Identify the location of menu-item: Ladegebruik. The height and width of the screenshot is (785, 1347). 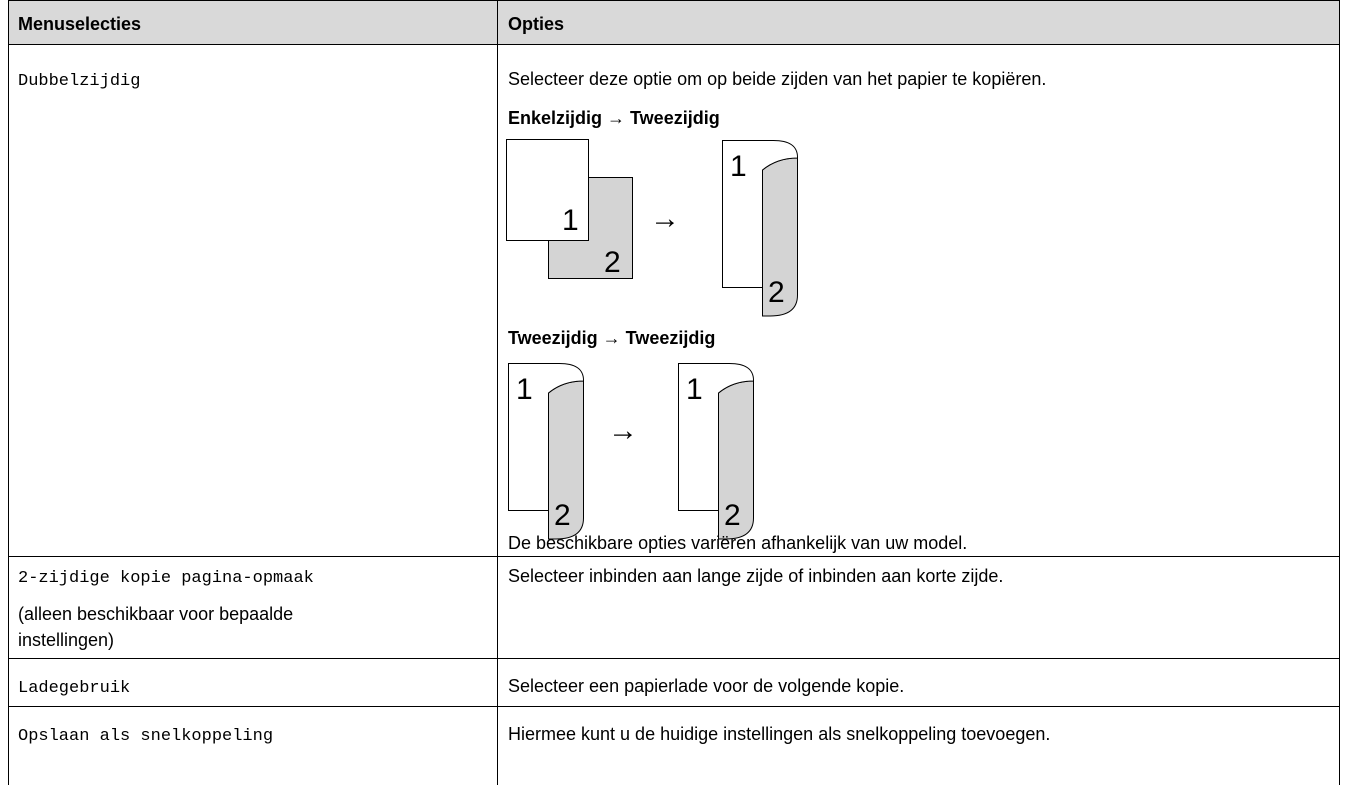
(74, 688).